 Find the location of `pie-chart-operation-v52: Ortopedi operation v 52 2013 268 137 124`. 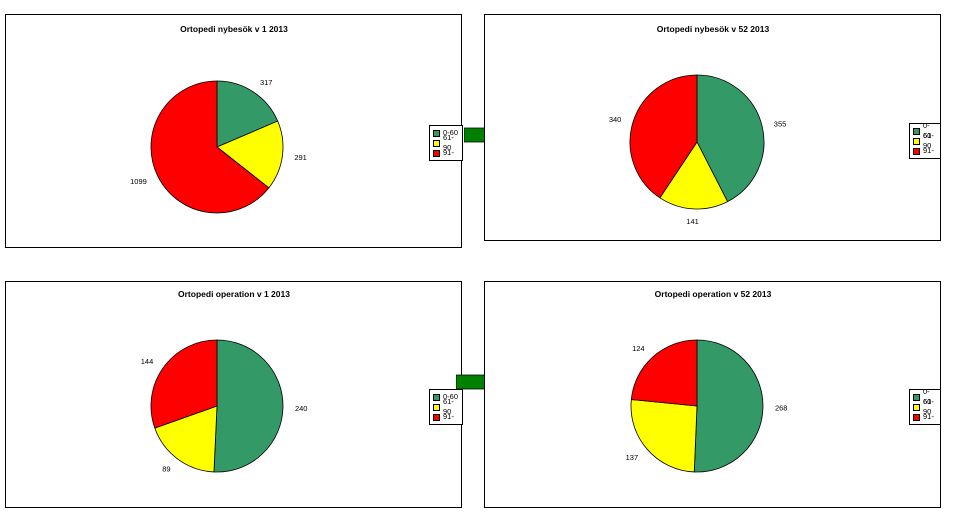

pie-chart-operation-v52: Ortopedi operation v 52 2013 268 137 124 is located at coordinates (707, 381).